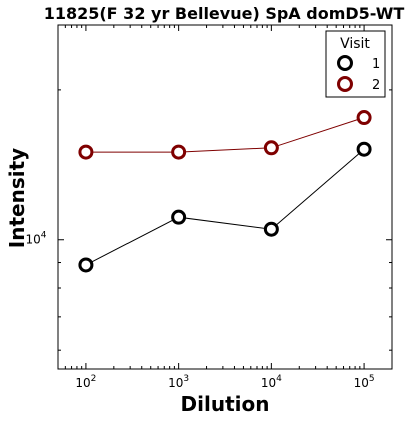 The image size is (413, 422). What do you see at coordinates (35, 239) in the screenshot?
I see `y-tick-label: 104` at bounding box center [35, 239].